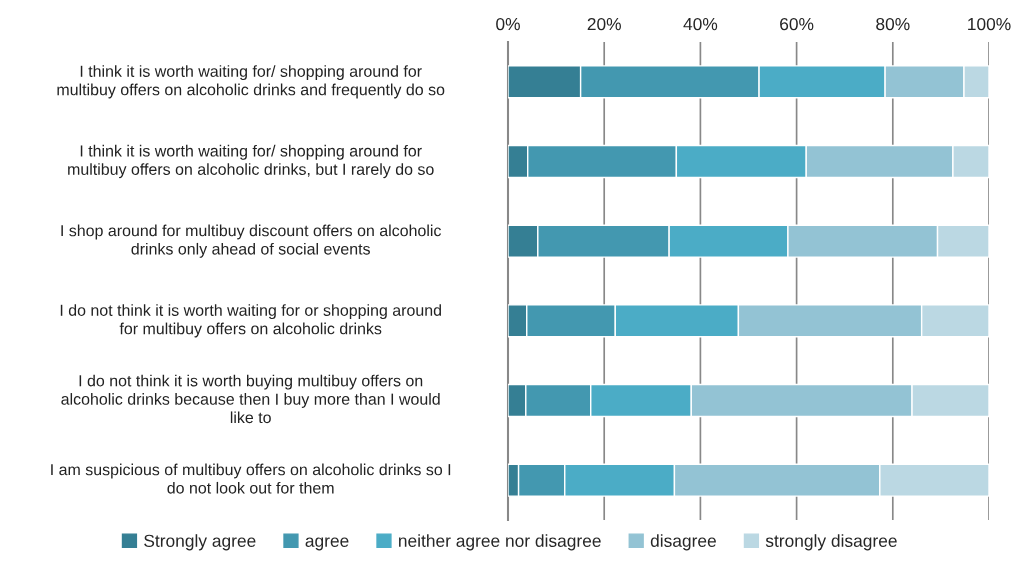 Image resolution: width=1020 pixels, height=566 pixels. Describe the element at coordinates (251, 241) in the screenshot. I see `y-tick-label: I shop around for multibuy discount offers on alcoholic drinks only ahead of social events` at that location.